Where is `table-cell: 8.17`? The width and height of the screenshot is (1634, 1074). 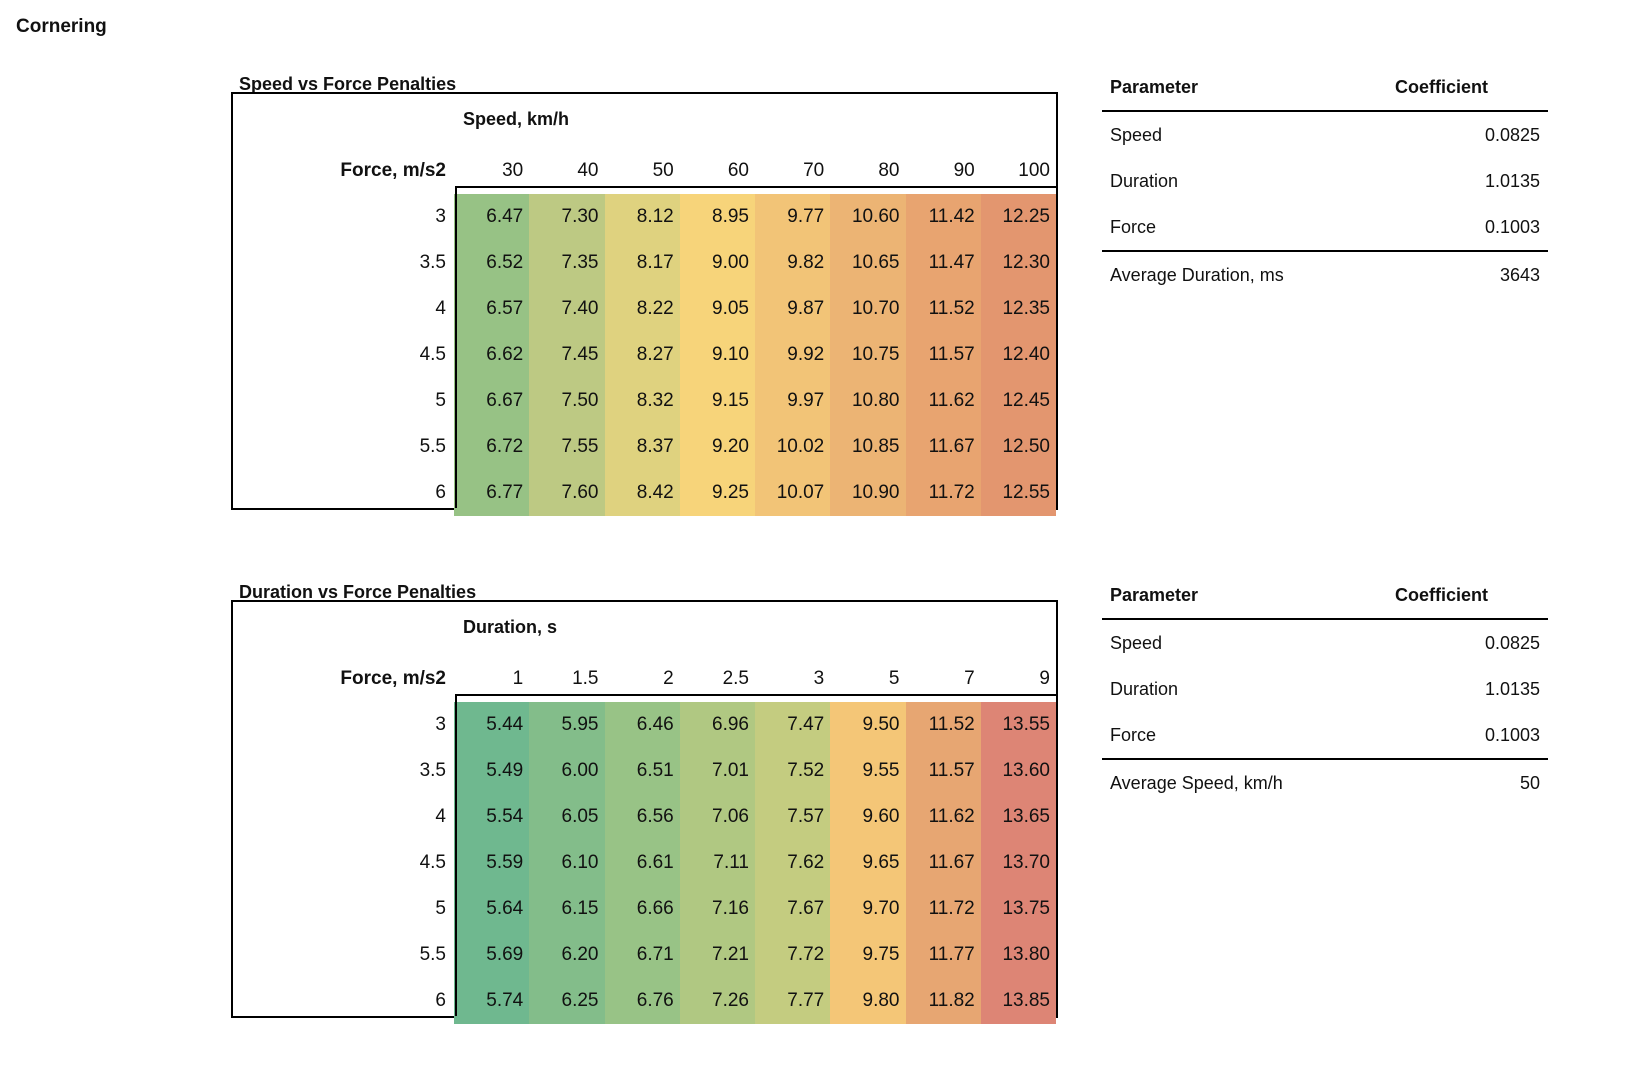 table-cell: 8.17 is located at coordinates (642, 263).